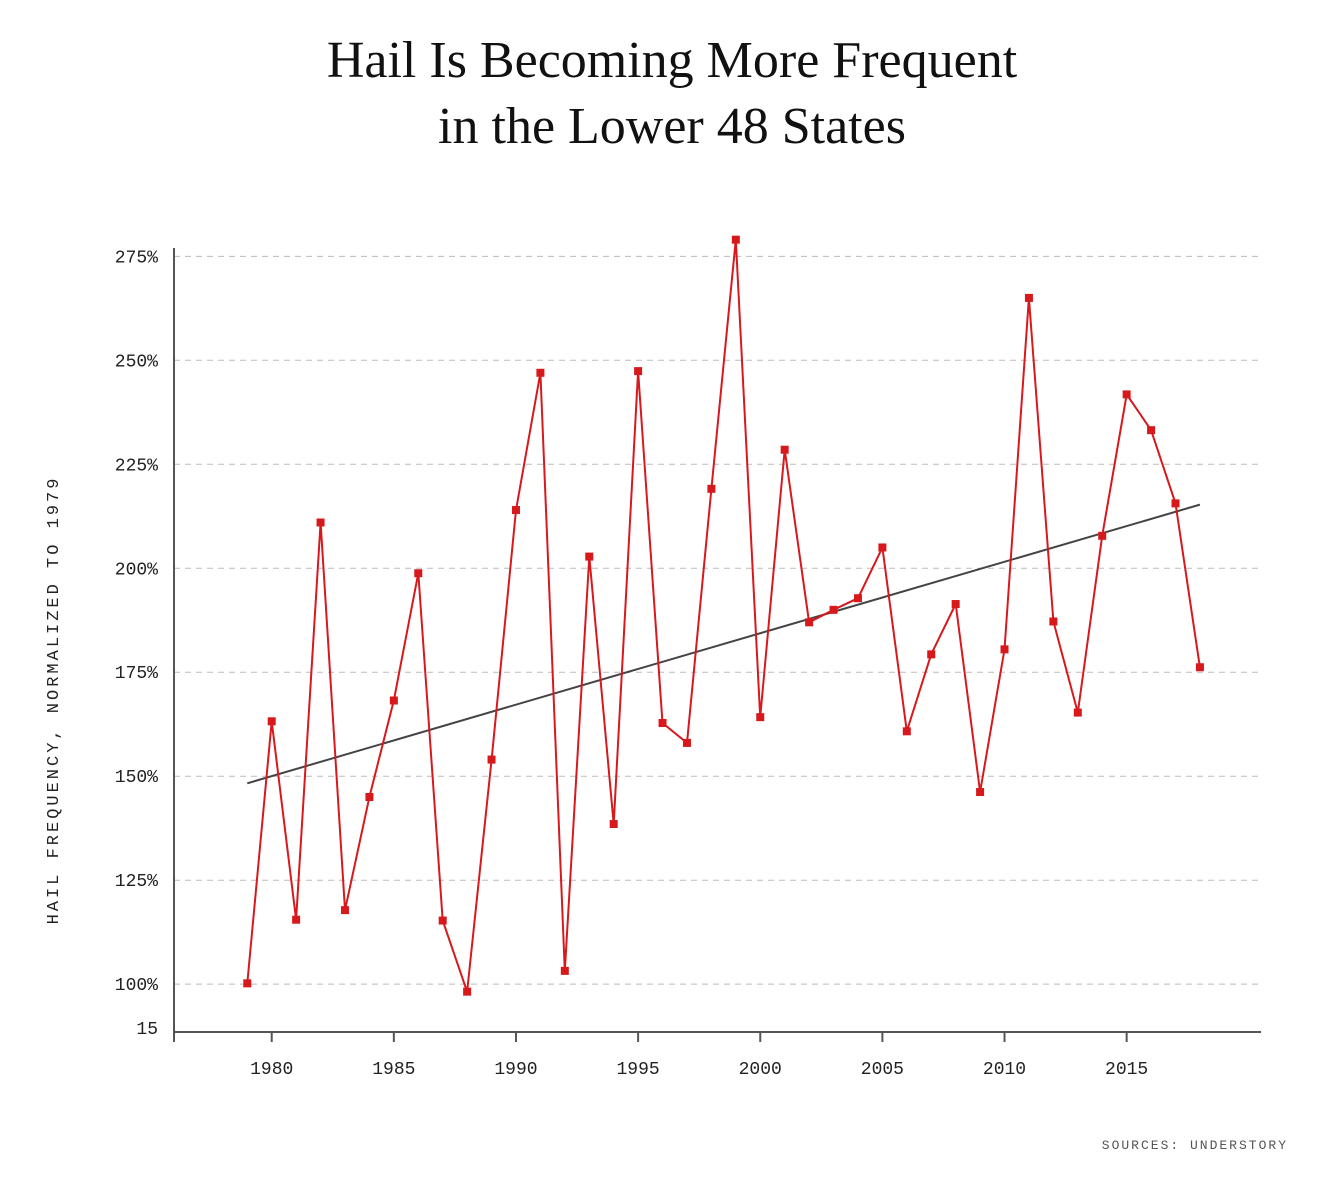  Describe the element at coordinates (136, 570) in the screenshot. I see `y-tick-label: 200%` at that location.